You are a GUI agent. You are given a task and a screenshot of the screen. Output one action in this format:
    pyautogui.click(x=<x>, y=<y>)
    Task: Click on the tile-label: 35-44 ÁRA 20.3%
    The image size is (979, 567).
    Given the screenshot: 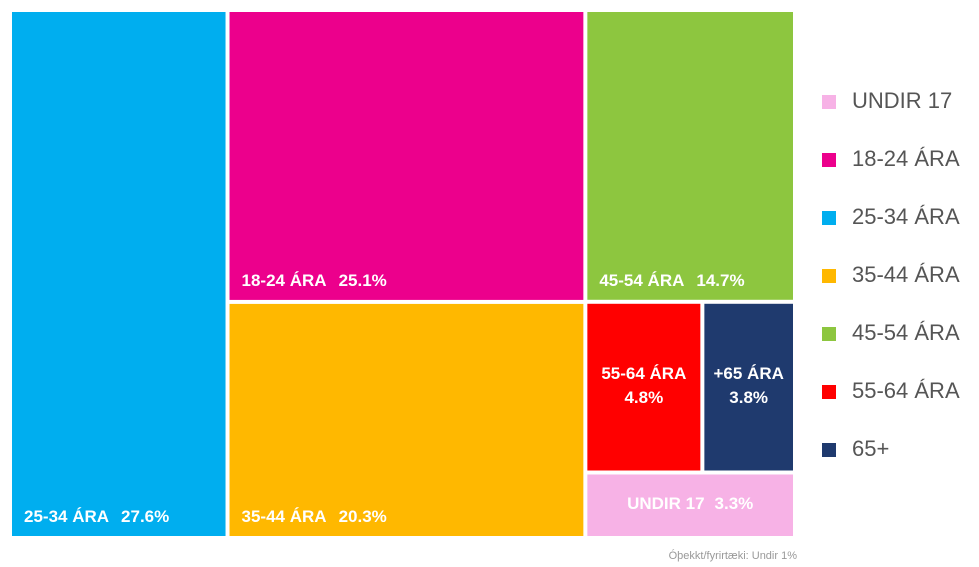 What is the action you would take?
    pyautogui.click(x=314, y=516)
    